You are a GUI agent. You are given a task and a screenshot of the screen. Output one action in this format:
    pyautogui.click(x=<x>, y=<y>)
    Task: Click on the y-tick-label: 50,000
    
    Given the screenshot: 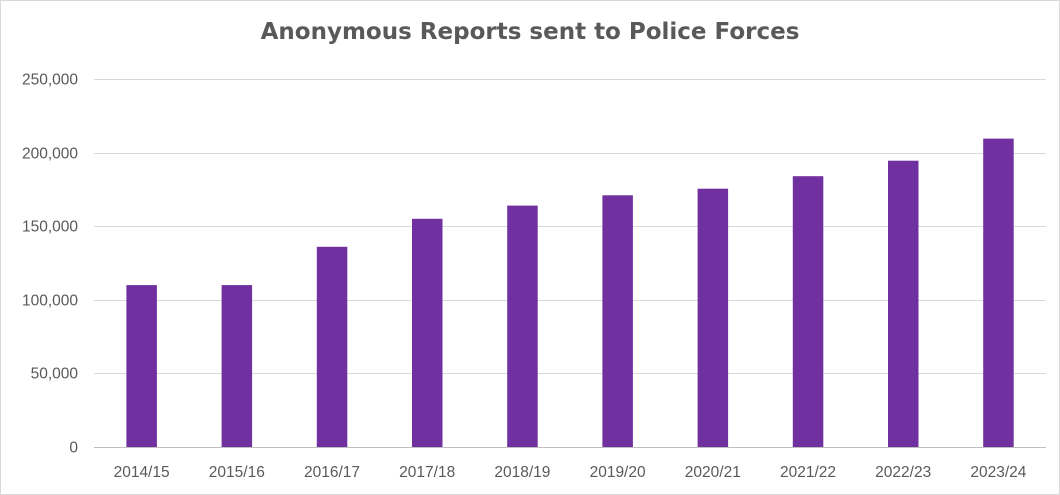 What is the action you would take?
    pyautogui.click(x=55, y=374)
    